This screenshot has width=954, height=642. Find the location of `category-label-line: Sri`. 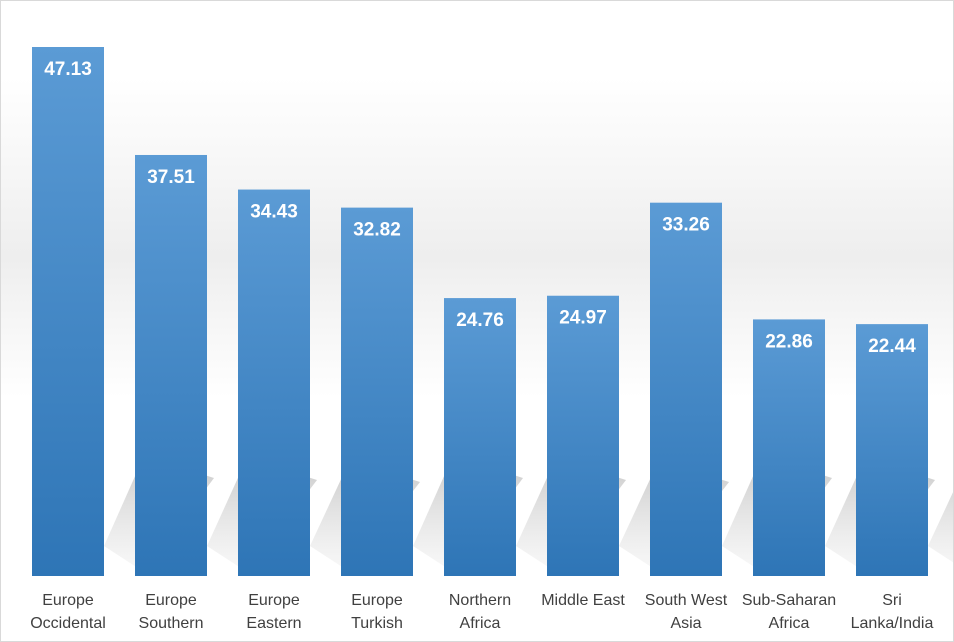

category-label-line: Sri is located at coordinates (892, 600).